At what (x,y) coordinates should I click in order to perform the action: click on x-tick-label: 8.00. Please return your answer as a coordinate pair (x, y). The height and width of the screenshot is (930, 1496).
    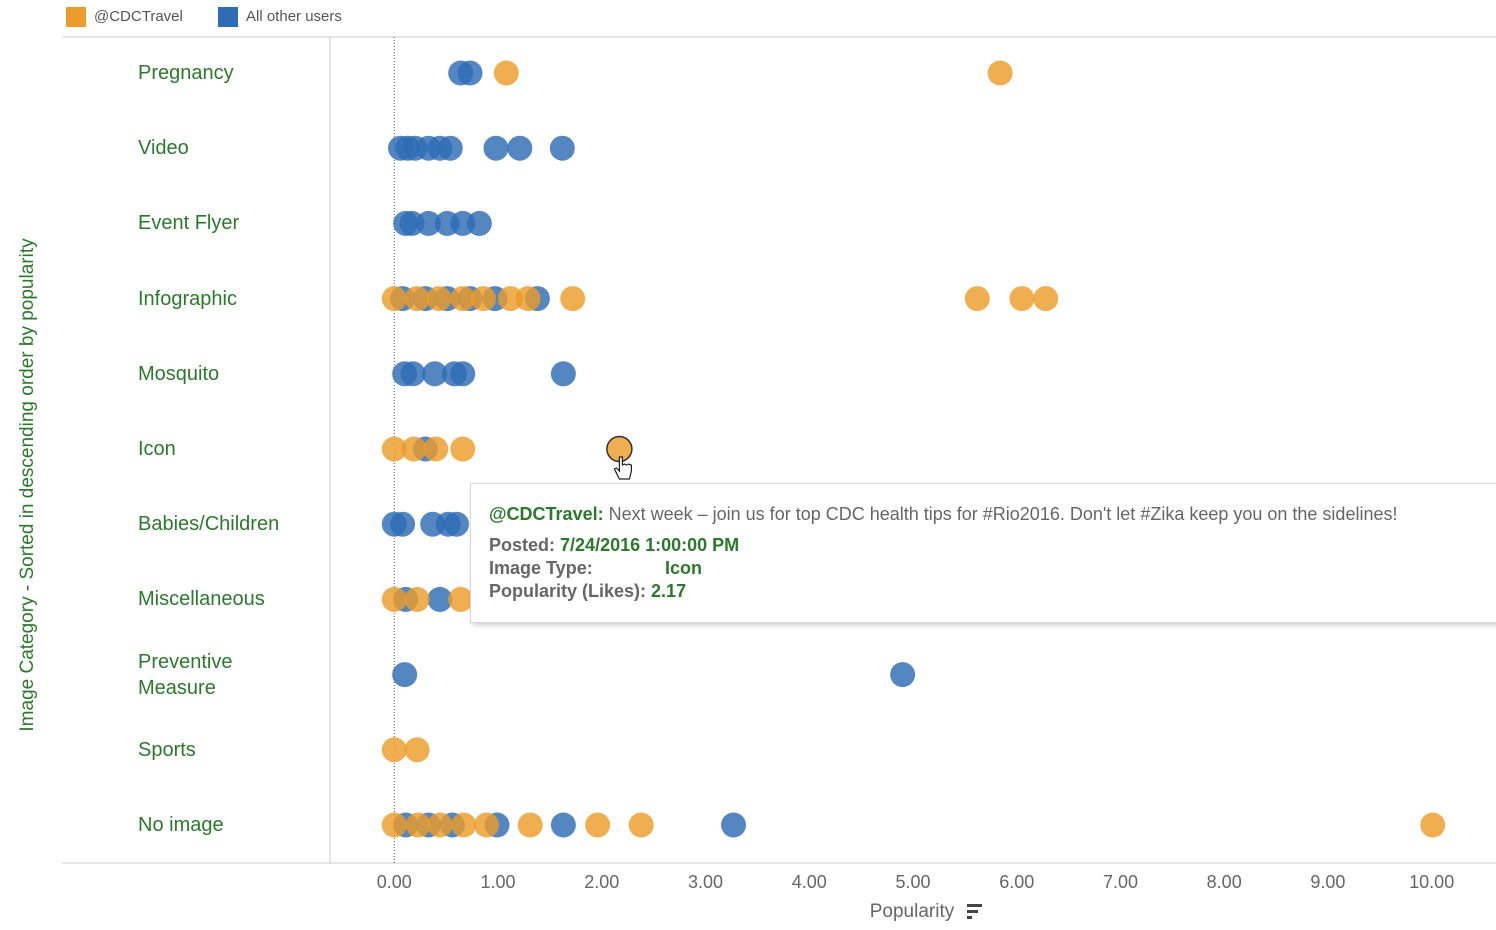
    Looking at the image, I should click on (1224, 882).